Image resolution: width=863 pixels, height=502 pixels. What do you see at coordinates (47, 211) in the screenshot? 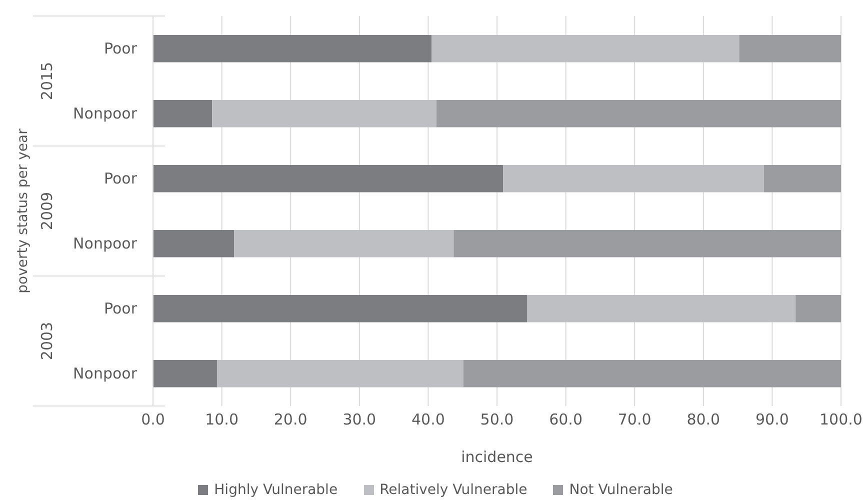
I see `text: 2009` at bounding box center [47, 211].